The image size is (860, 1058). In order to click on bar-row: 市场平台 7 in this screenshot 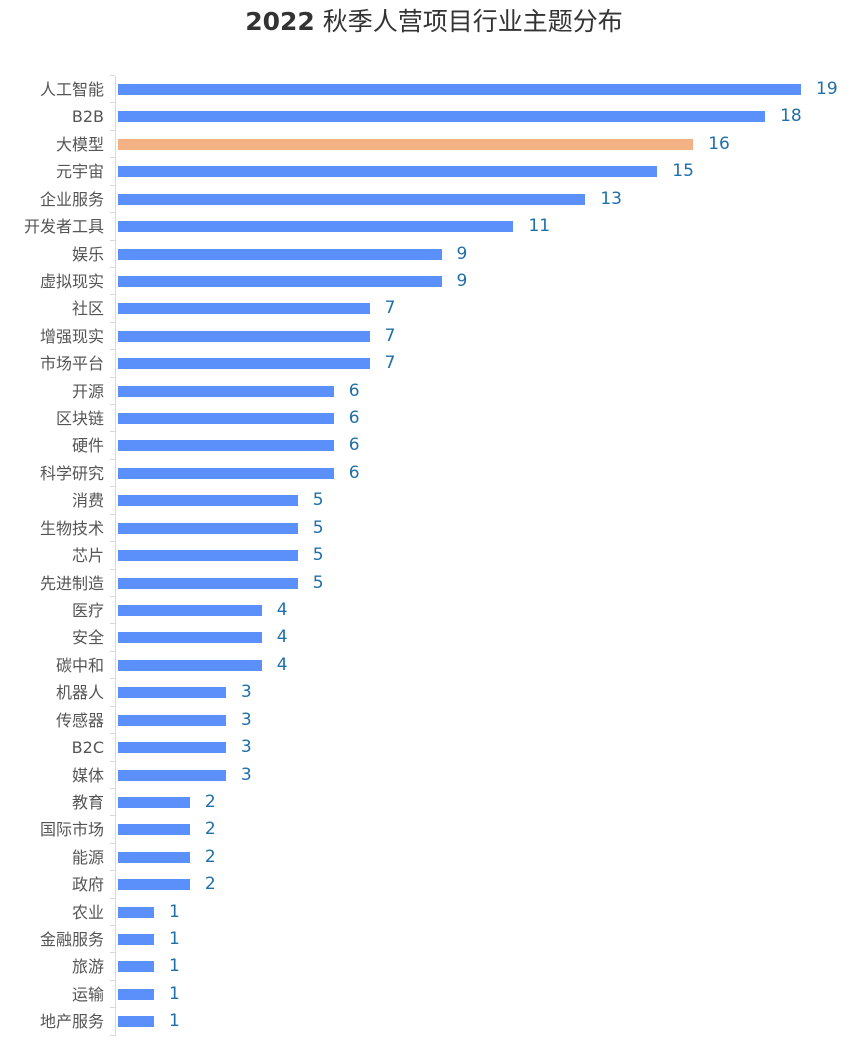, I will do `click(430, 363)`.